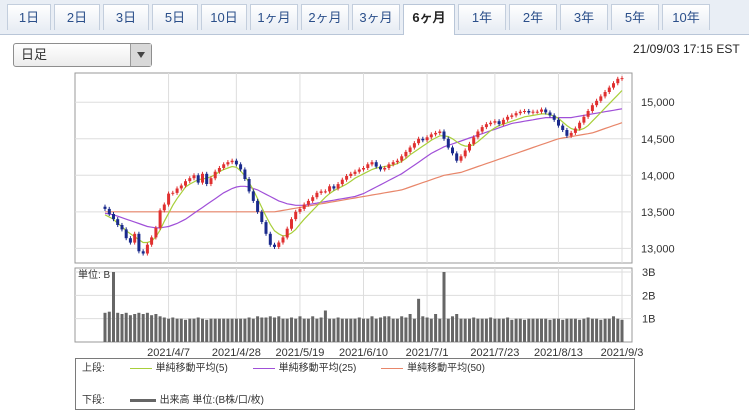 This screenshot has height=416, width=749. Describe the element at coordinates (533, 17) in the screenshot. I see `tab-10: 2年` at that location.